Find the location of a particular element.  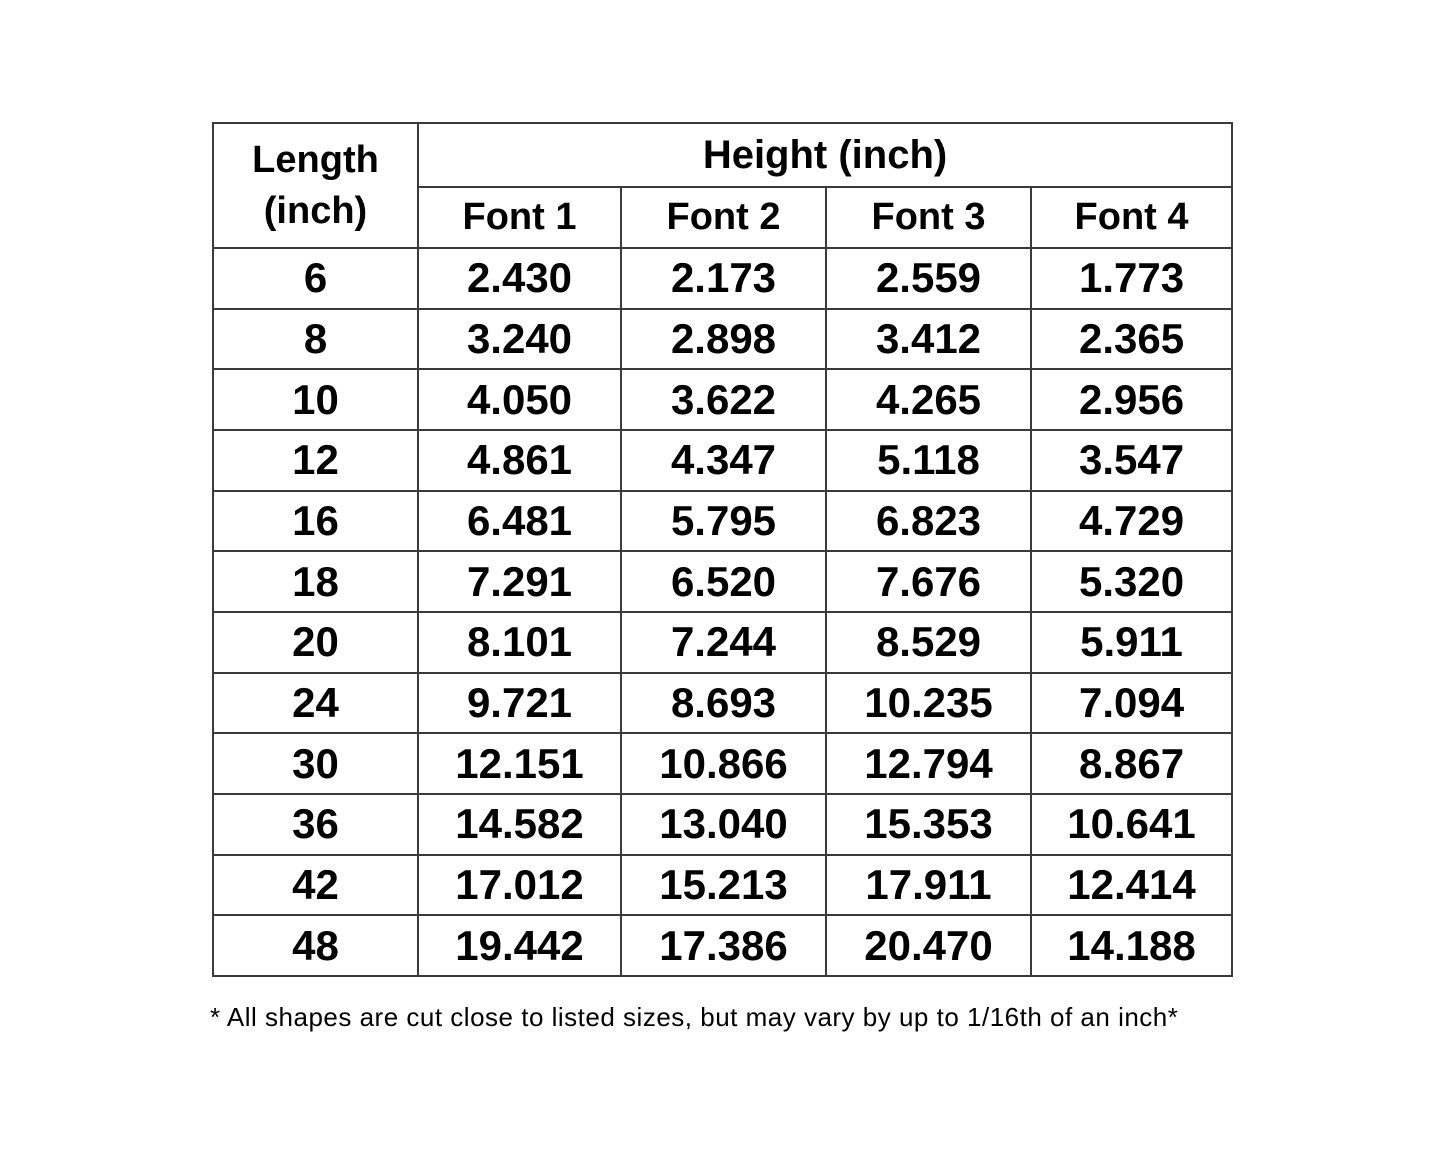

table-row: 20 8.101 7.244 8.529 5.911 is located at coordinates (723, 642).